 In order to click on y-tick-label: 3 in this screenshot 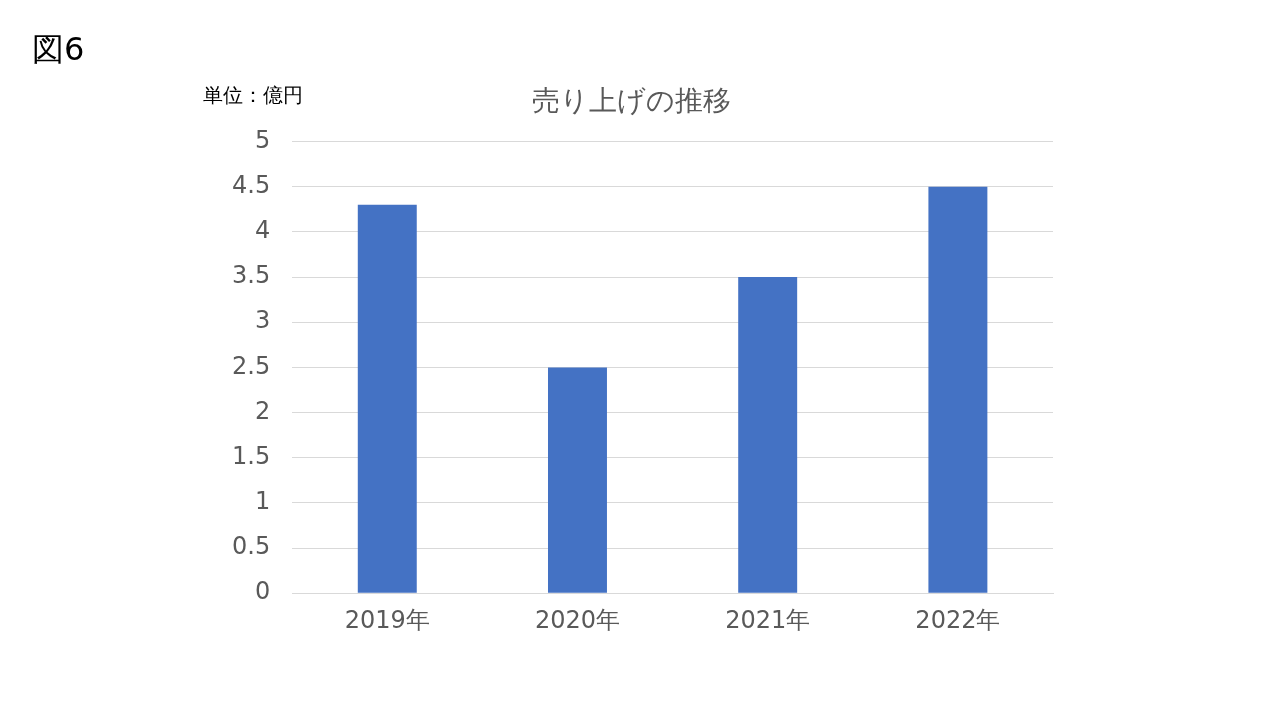, I will do `click(262, 320)`.